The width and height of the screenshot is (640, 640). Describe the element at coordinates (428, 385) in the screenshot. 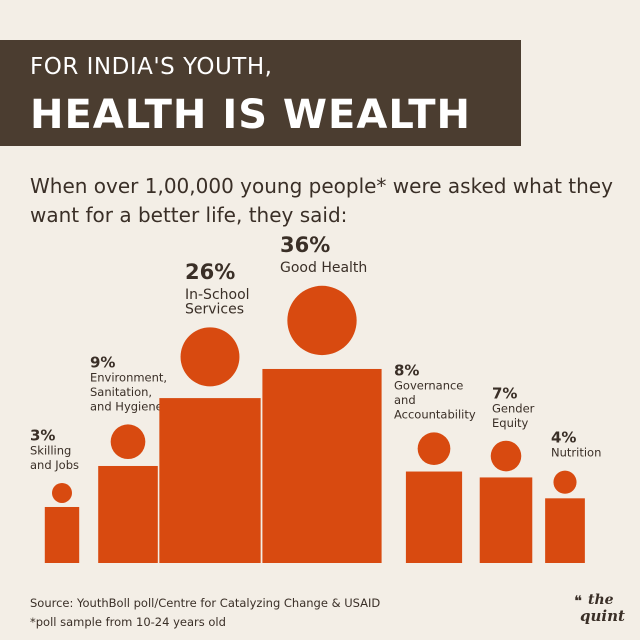

I see `category-label-5-line-1: Governance` at that location.